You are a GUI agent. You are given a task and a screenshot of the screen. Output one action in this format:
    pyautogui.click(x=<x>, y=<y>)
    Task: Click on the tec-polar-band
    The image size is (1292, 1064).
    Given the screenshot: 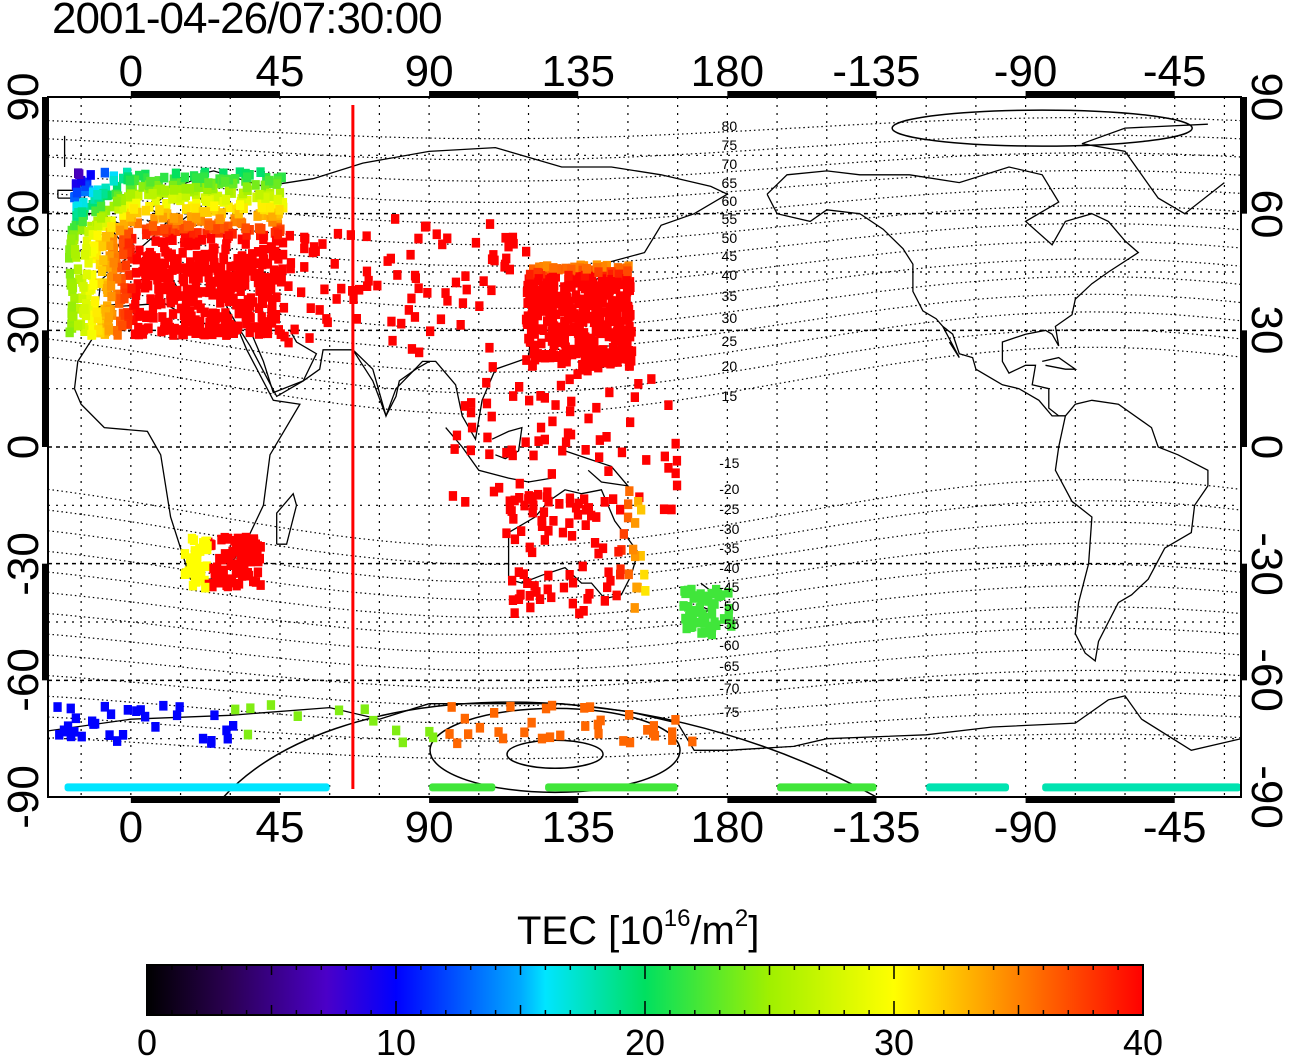 What is the action you would take?
    pyautogui.click(x=611, y=787)
    